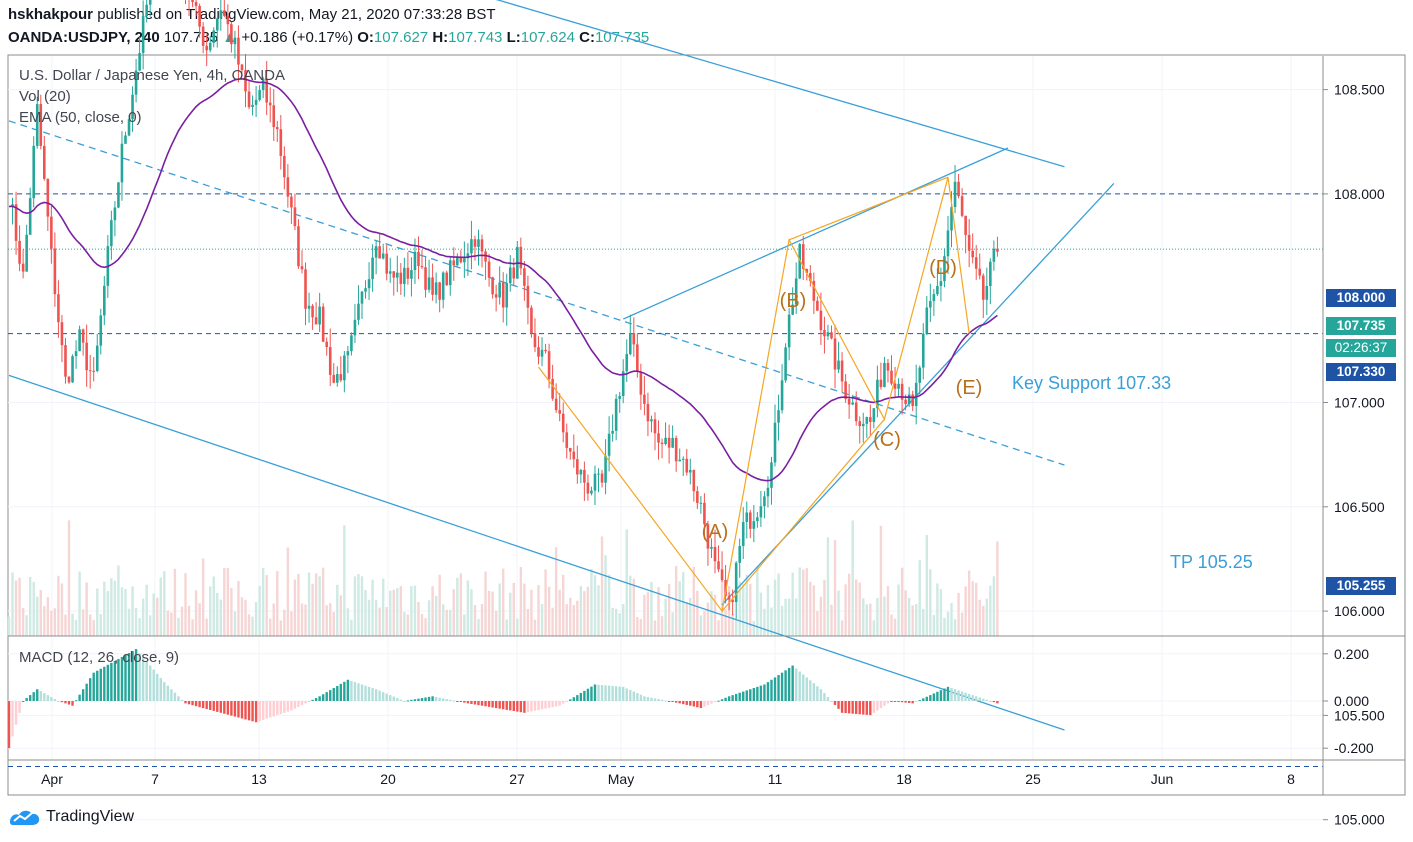 Image resolution: width=1413 pixels, height=842 pixels. What do you see at coordinates (51, 14) in the screenshot?
I see `author-name: hskhakpour` at bounding box center [51, 14].